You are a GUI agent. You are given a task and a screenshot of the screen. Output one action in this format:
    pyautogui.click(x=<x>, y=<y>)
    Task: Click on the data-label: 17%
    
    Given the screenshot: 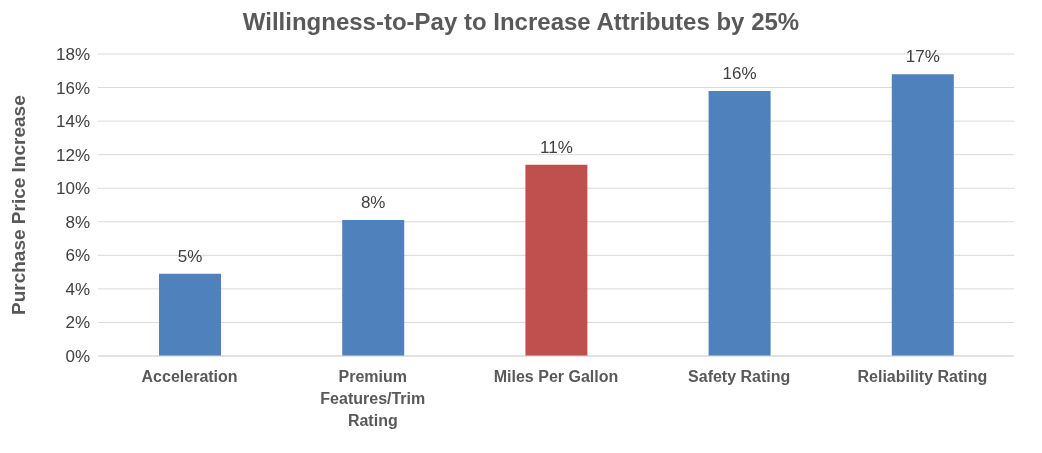 What is the action you would take?
    pyautogui.click(x=922, y=57)
    